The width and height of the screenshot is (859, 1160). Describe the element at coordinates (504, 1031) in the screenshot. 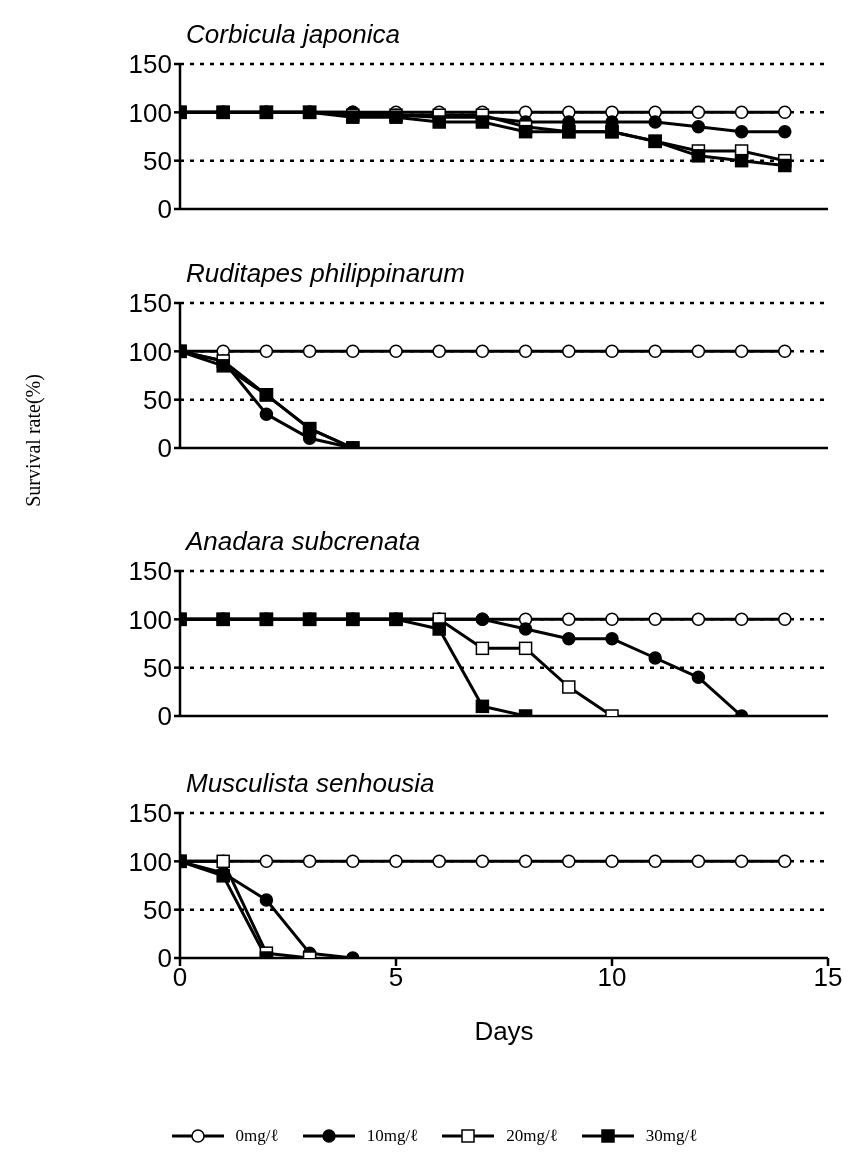

I see `x-axis-title: Days` at that location.